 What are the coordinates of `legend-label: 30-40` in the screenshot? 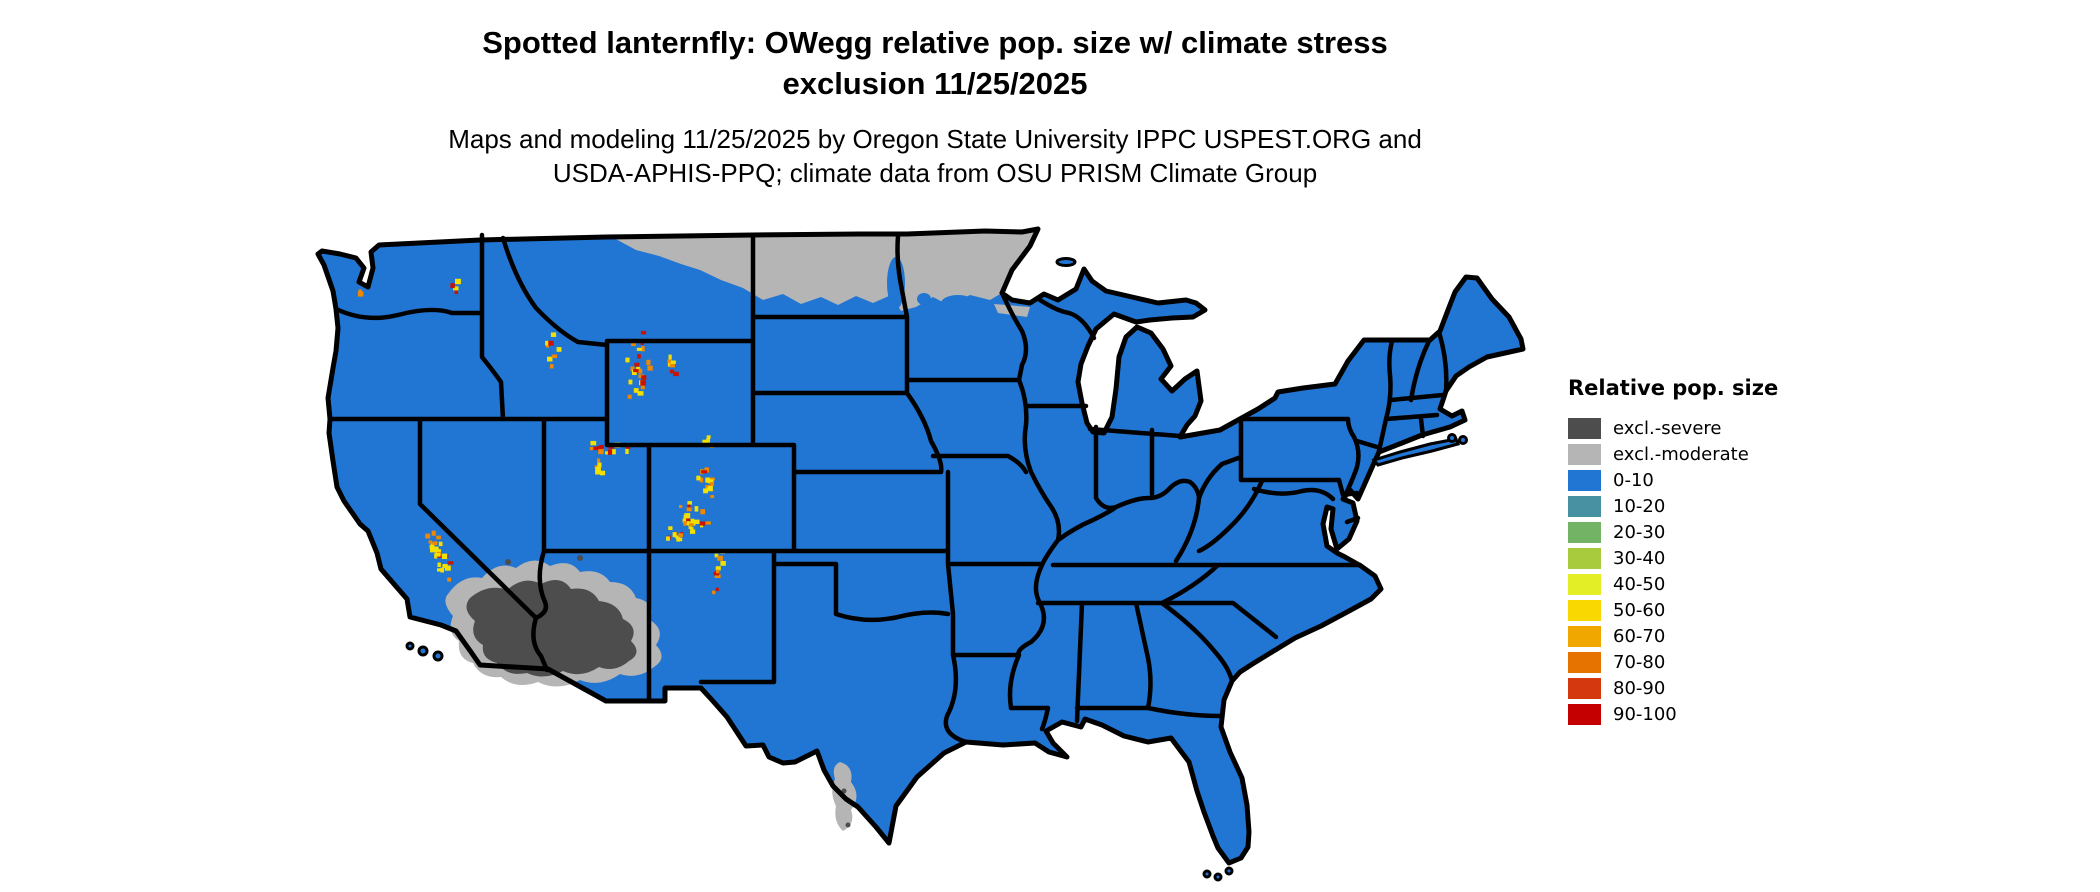 It's located at (1639, 558).